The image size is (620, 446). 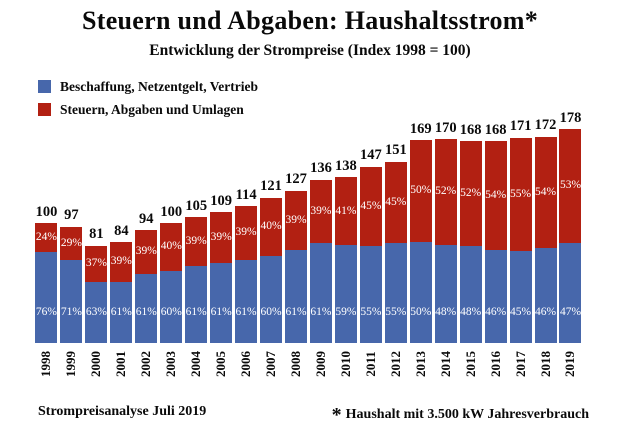 What do you see at coordinates (521, 311) in the screenshot?
I see `segment-procurement-percent-label: 45%` at bounding box center [521, 311].